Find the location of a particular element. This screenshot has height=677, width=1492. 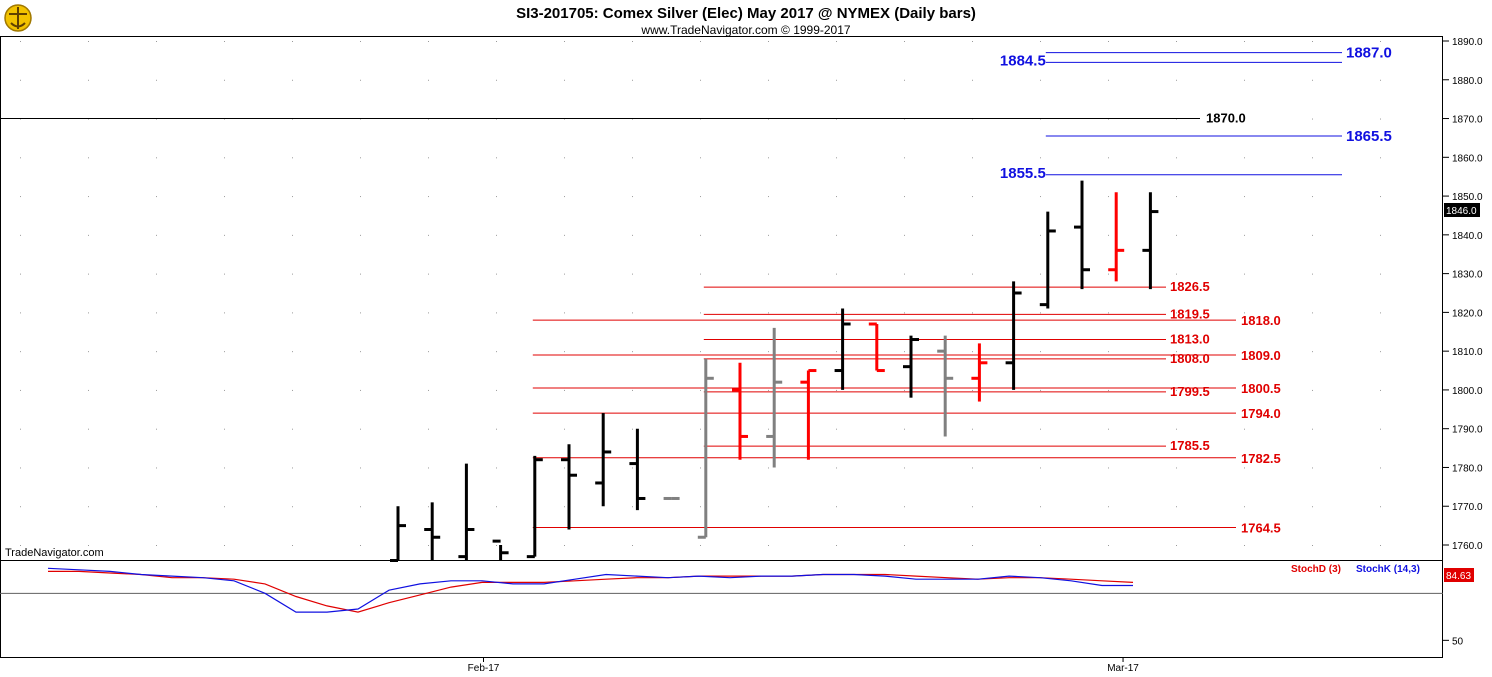

level-label: 1799.5 is located at coordinates (1190, 391).